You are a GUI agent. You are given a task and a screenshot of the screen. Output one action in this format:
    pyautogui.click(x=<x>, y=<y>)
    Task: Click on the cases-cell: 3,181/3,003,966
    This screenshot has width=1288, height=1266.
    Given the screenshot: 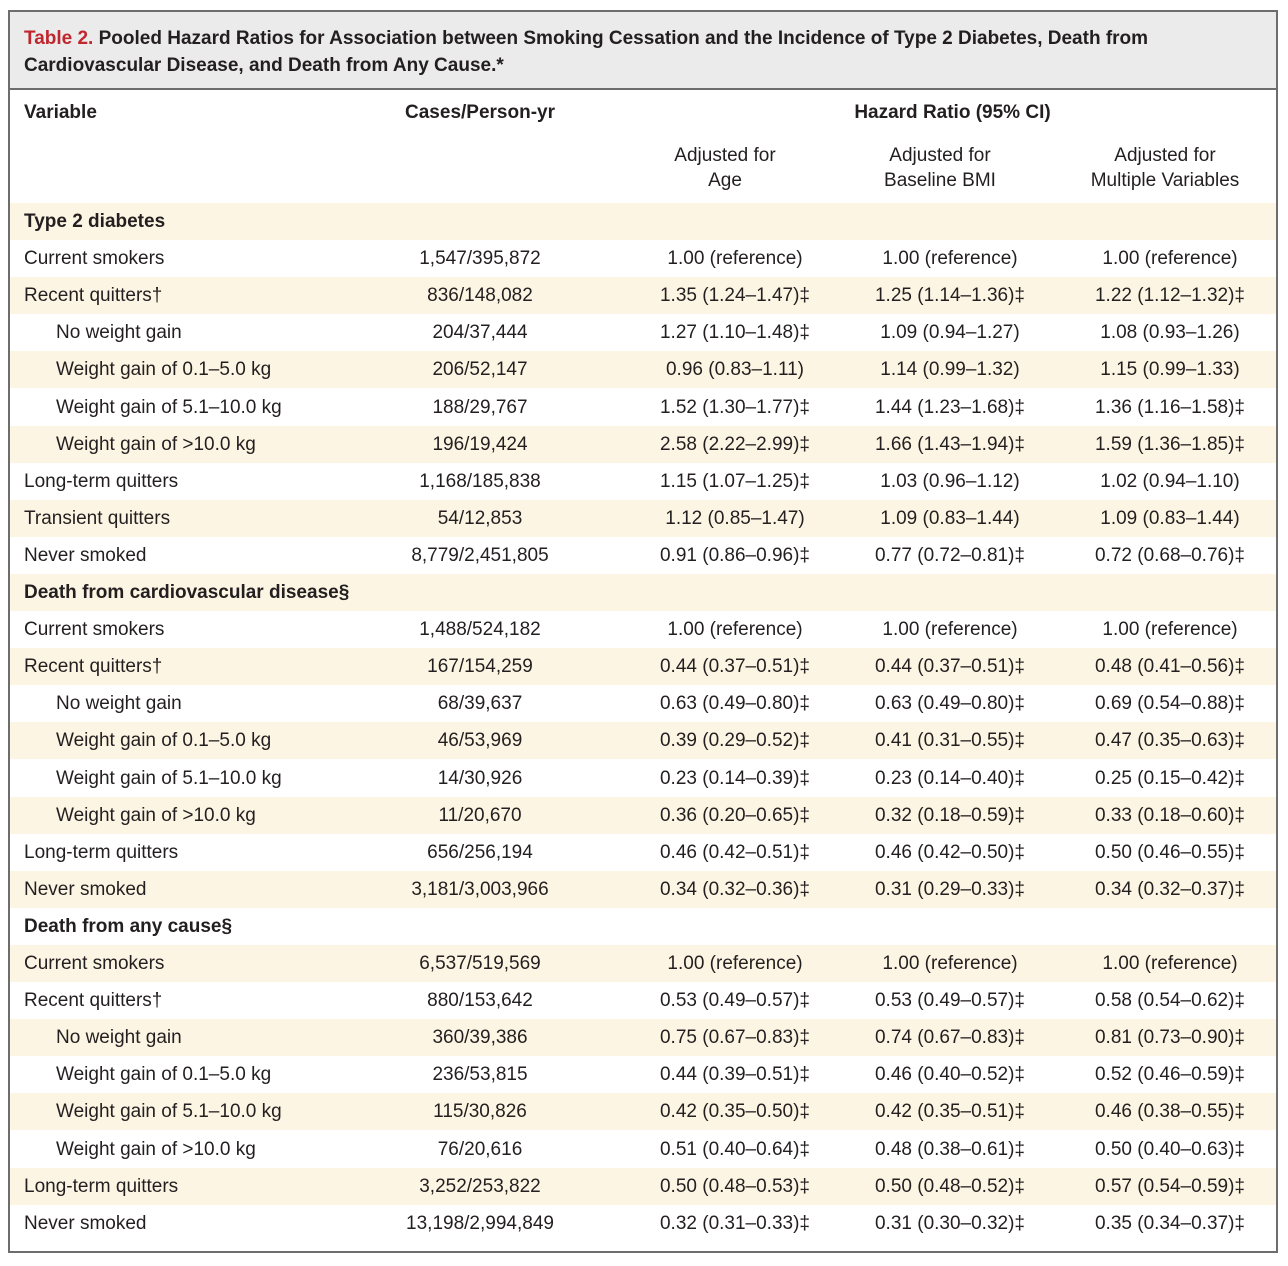 What is the action you would take?
    pyautogui.click(x=480, y=889)
    